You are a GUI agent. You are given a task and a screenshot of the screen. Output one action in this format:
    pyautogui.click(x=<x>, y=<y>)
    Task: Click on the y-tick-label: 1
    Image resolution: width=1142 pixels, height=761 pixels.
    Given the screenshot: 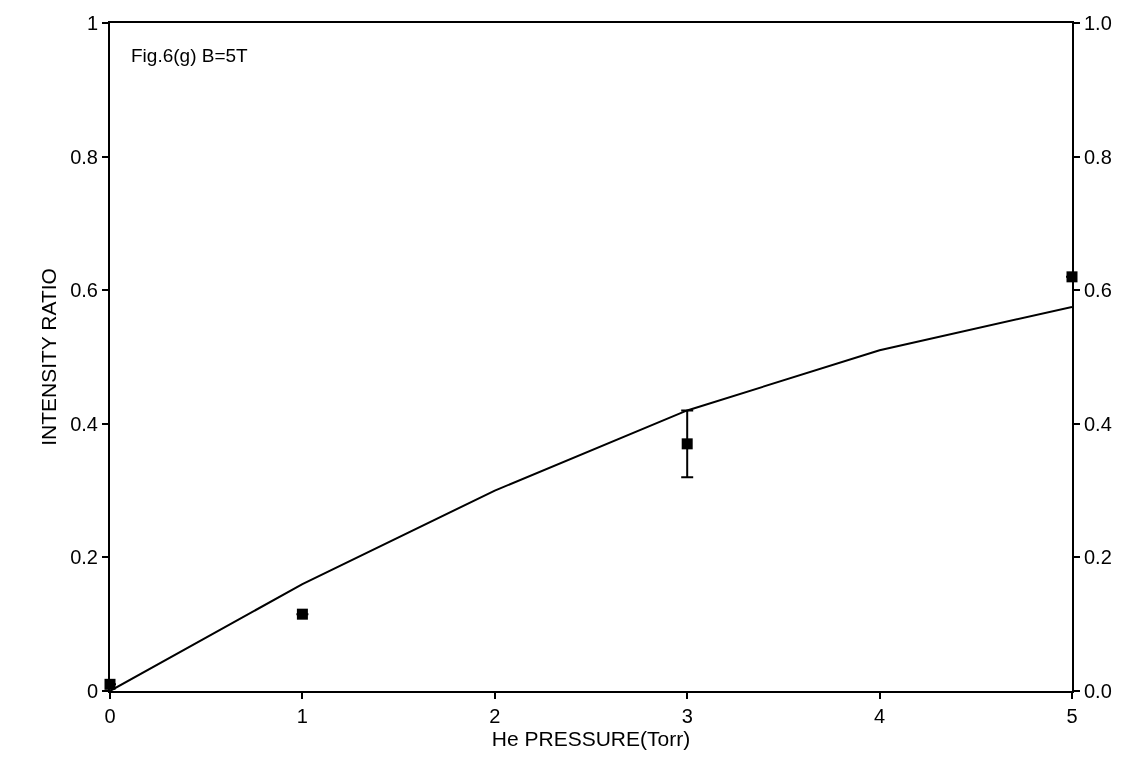 What is the action you would take?
    pyautogui.click(x=92, y=23)
    